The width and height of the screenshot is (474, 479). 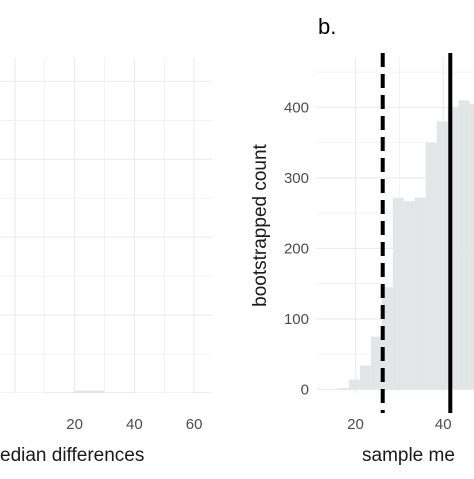 I want to click on x-axis-title: sample me, so click(x=408, y=455).